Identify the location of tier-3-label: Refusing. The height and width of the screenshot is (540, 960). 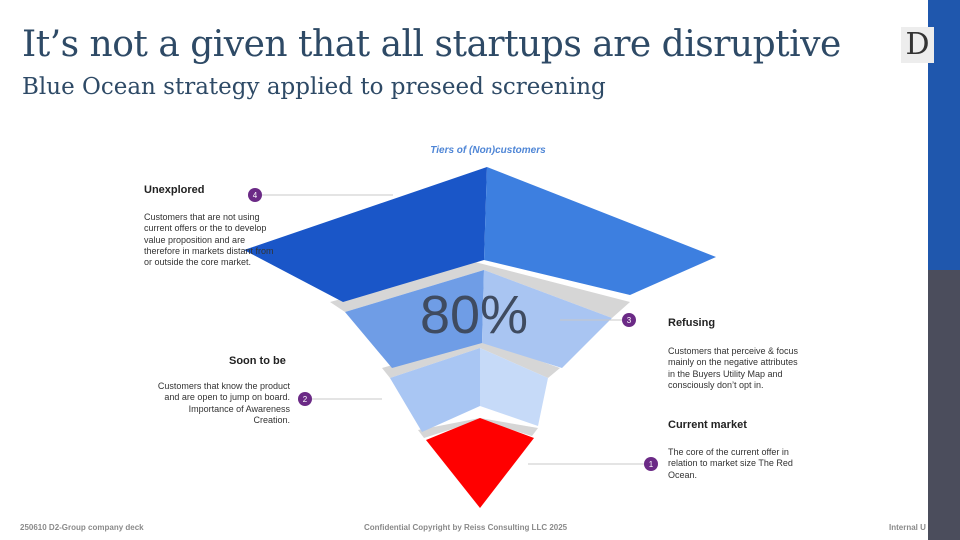
(692, 323).